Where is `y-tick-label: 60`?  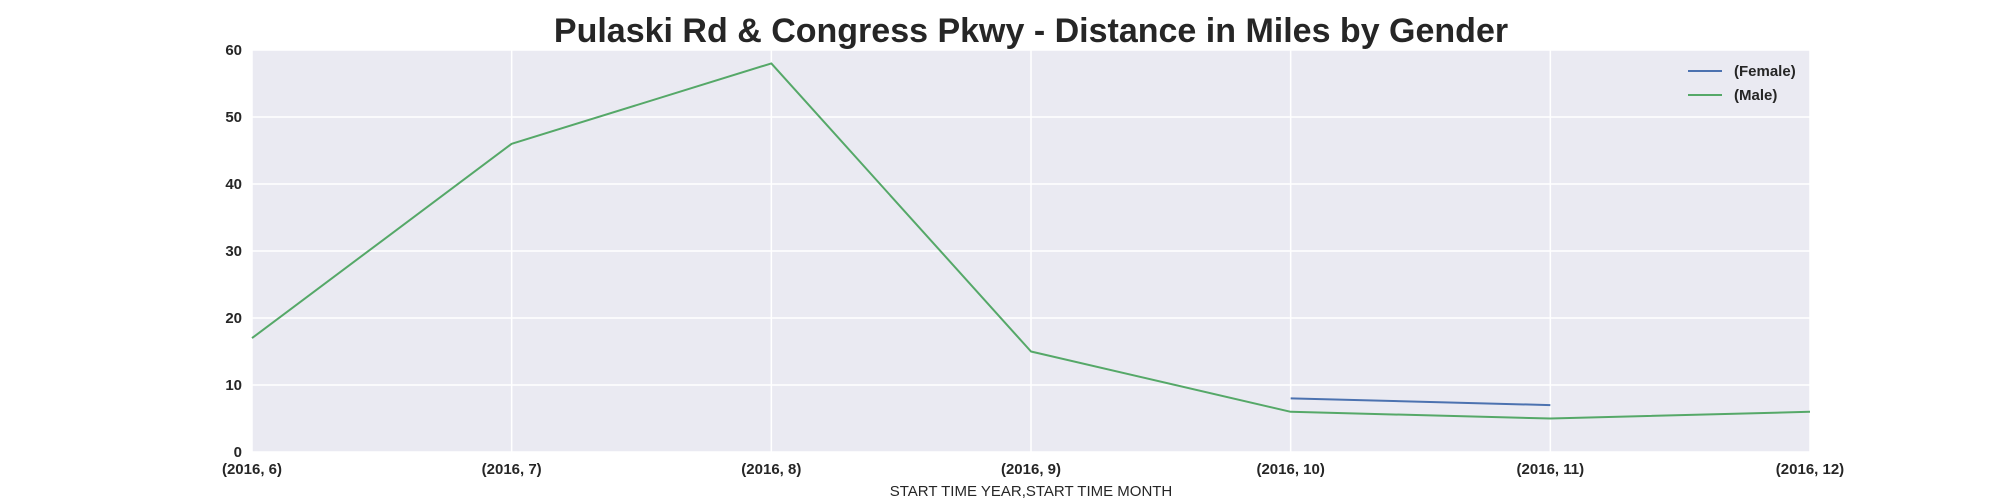 y-tick-label: 60 is located at coordinates (233, 50).